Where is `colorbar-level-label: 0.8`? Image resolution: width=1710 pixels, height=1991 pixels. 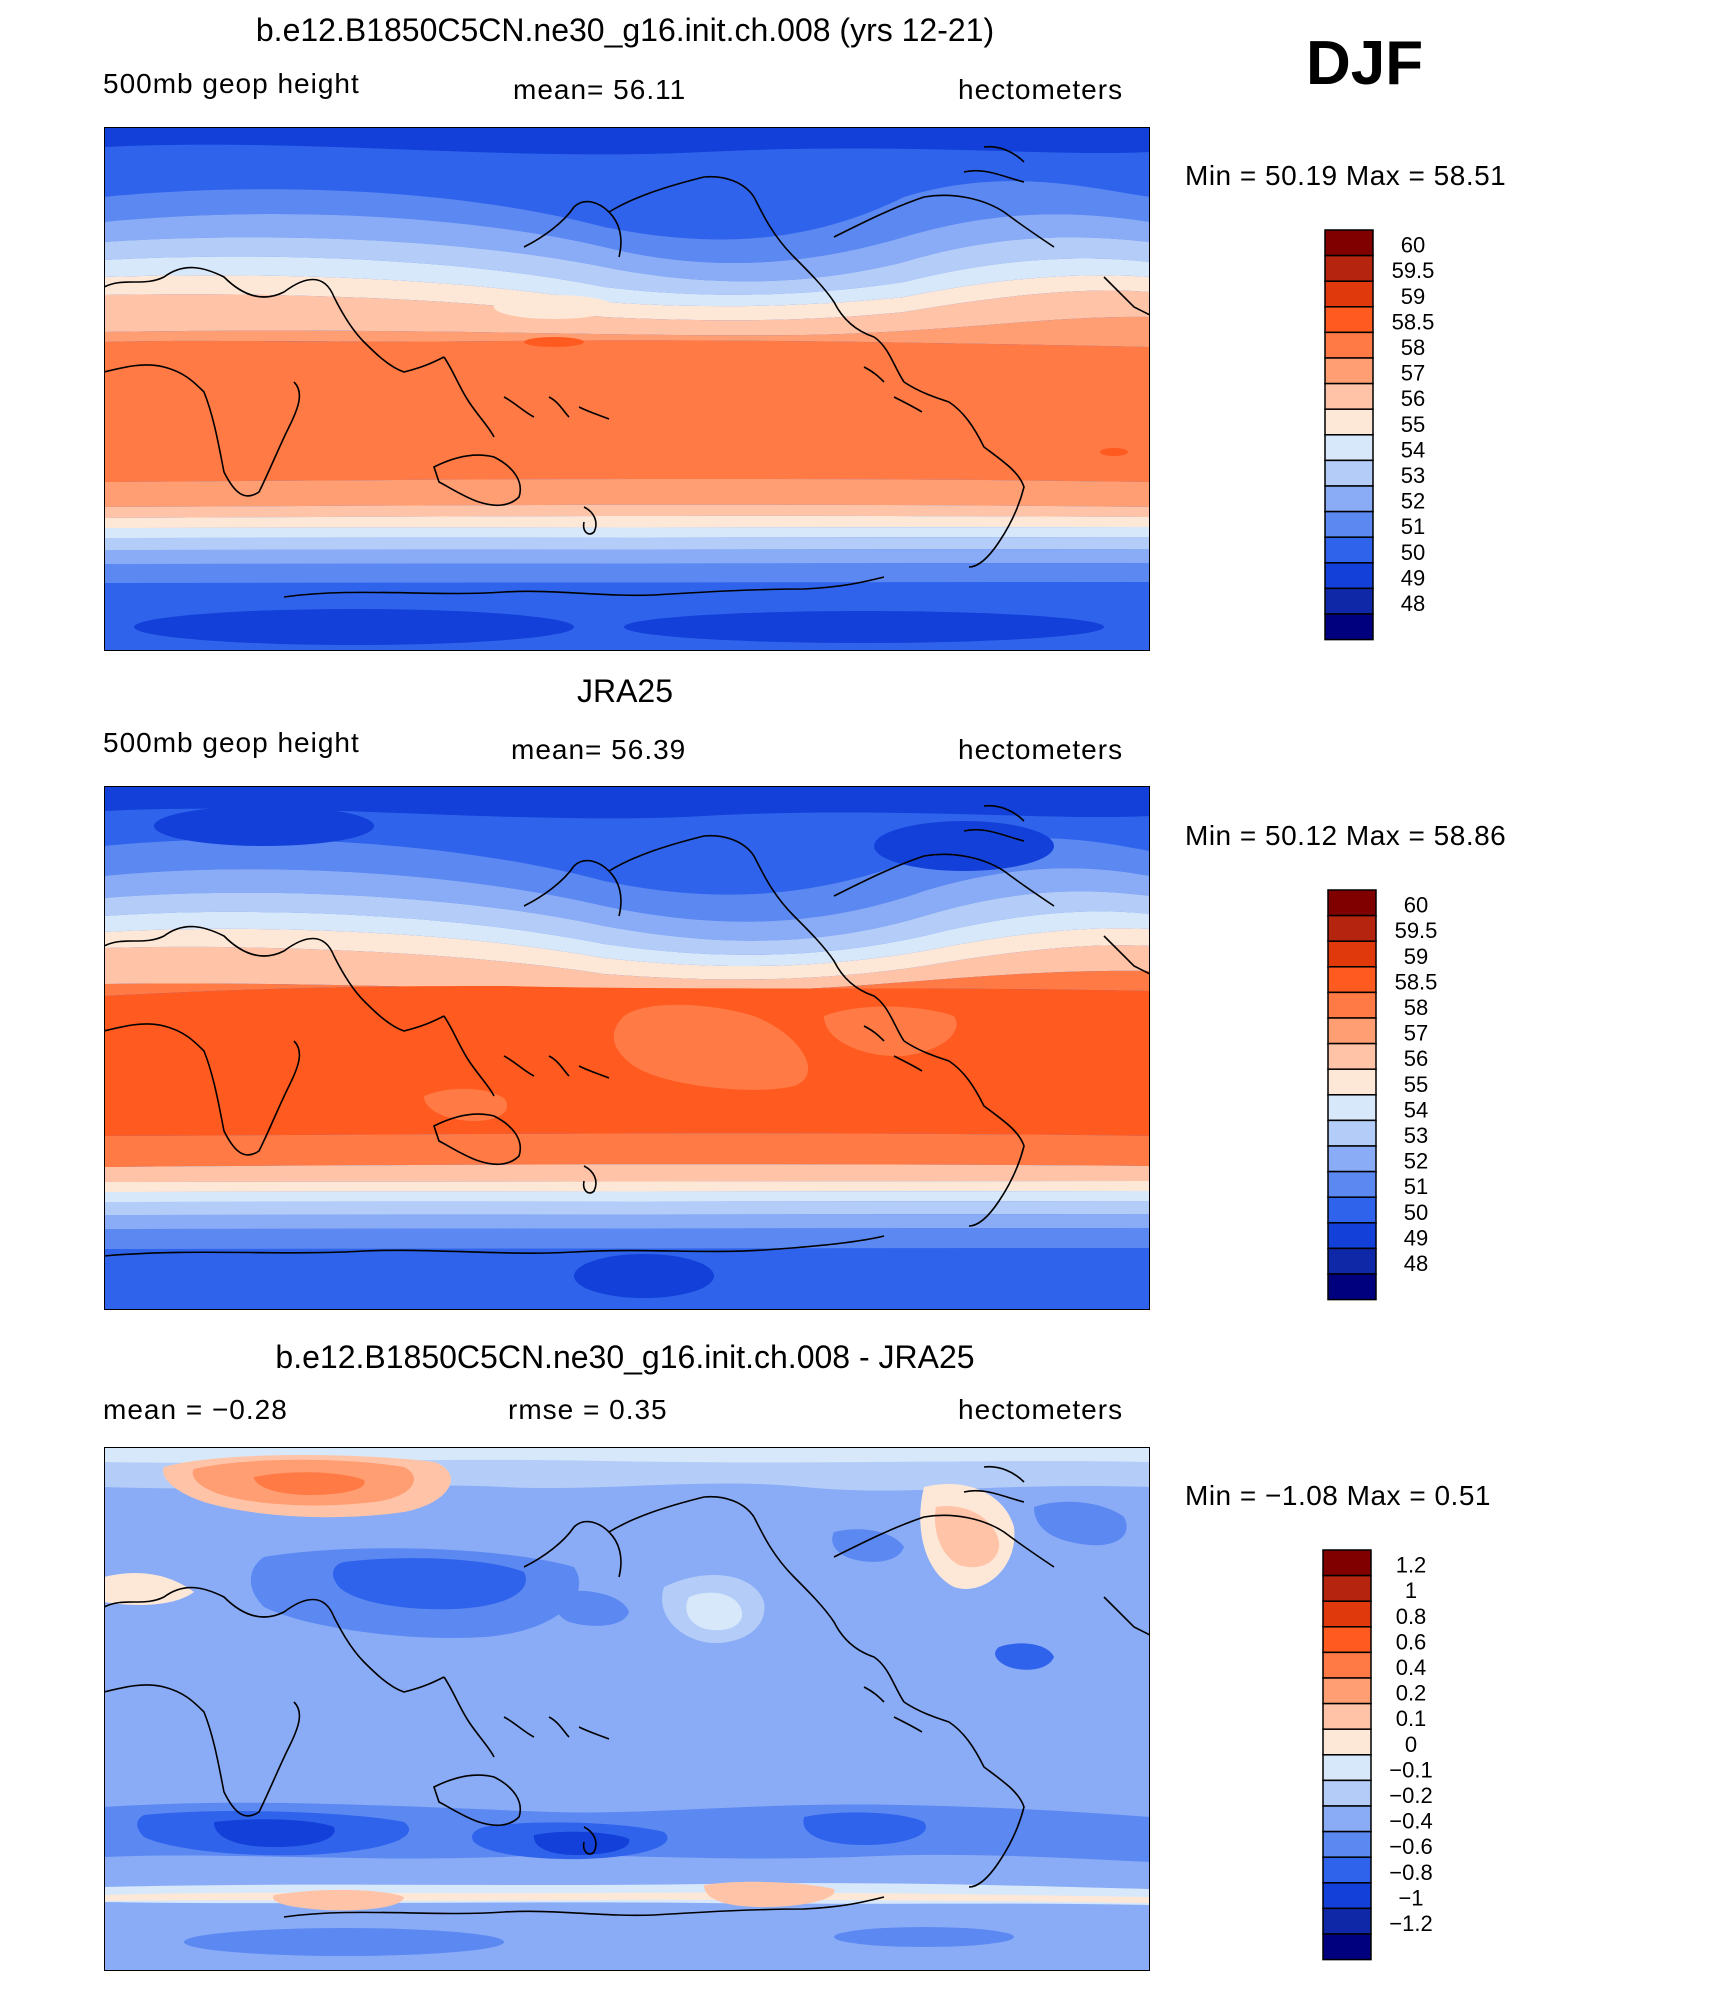
colorbar-level-label: 0.8 is located at coordinates (1411, 1616).